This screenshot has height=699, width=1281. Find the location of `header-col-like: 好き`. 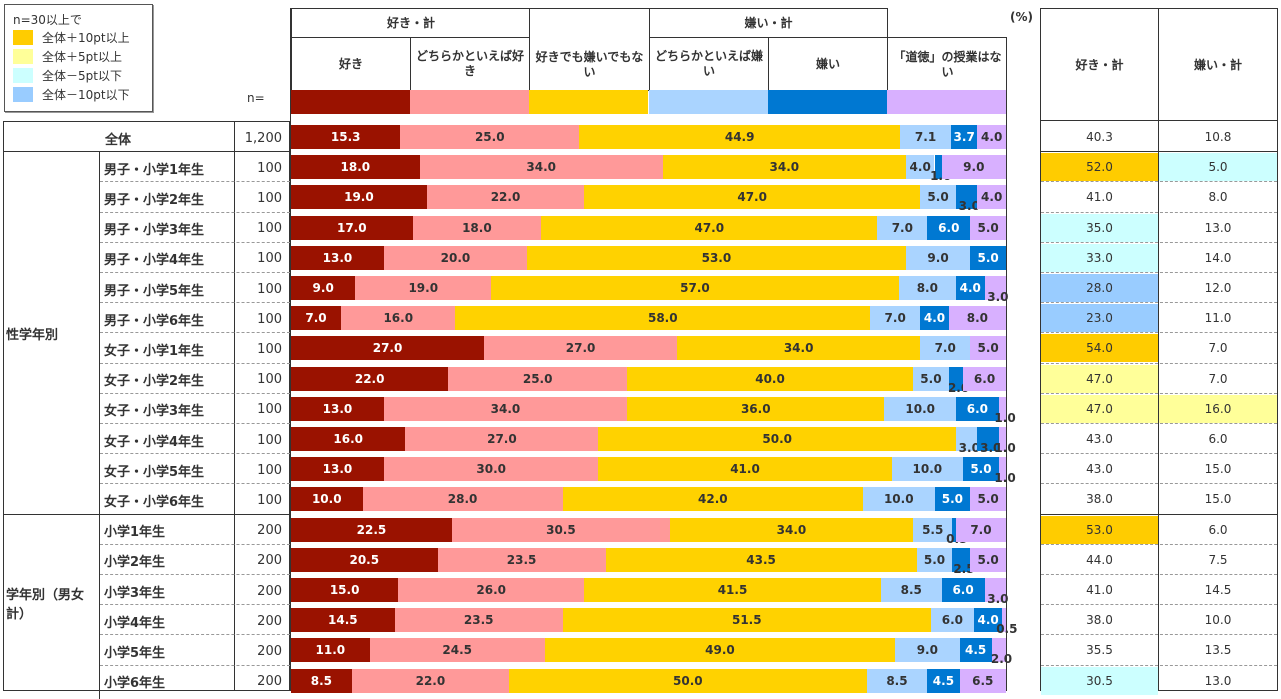

header-col-like: 好き is located at coordinates (351, 64).